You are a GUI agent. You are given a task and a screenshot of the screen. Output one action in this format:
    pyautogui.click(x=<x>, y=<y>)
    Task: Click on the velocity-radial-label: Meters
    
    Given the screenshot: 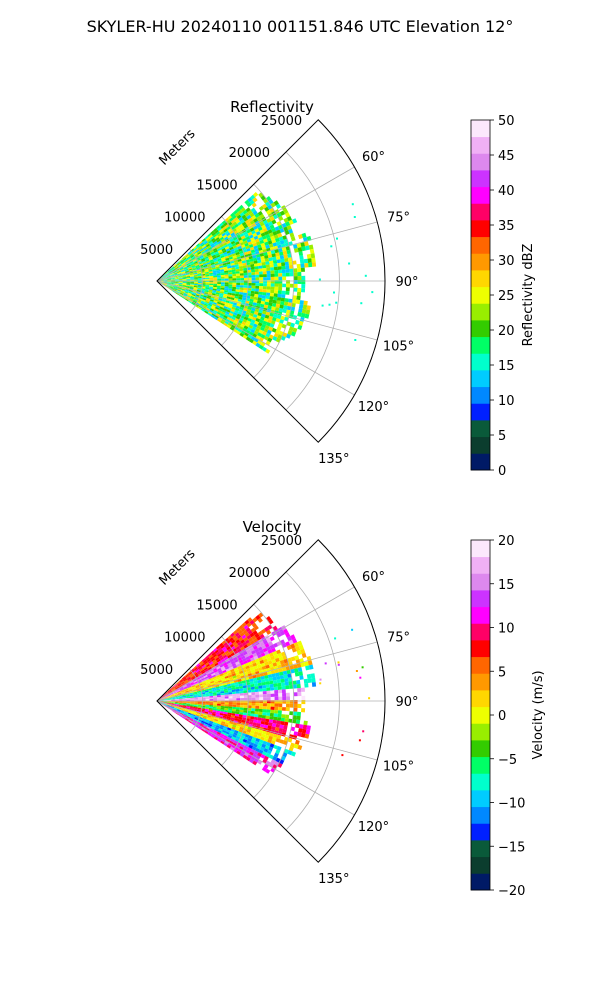 What is the action you would take?
    pyautogui.click(x=178, y=567)
    